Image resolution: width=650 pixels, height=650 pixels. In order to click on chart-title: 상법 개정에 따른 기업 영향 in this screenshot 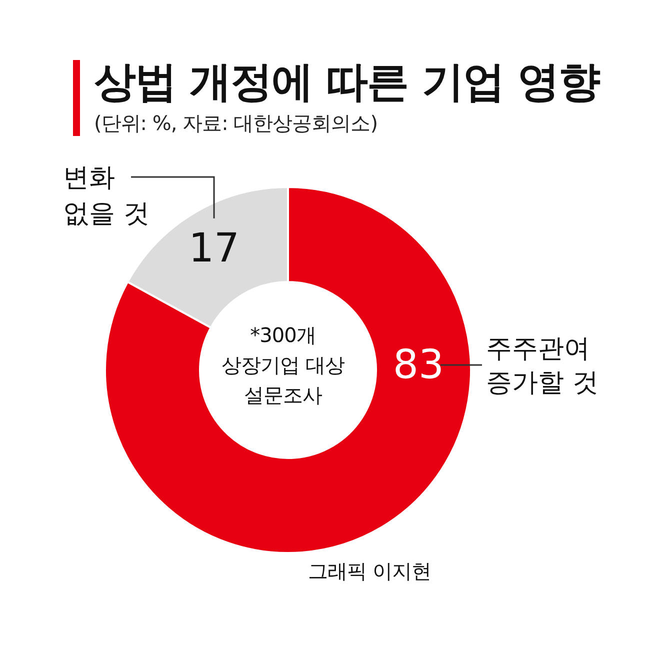, I will do `click(347, 82)`.